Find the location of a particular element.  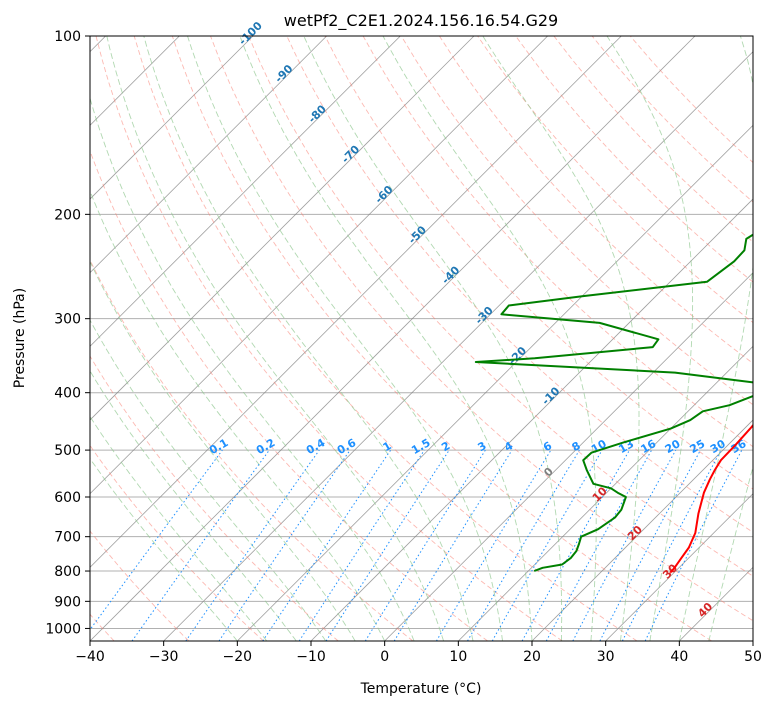

mixing-ratio-label: 3 is located at coordinates (481, 446).